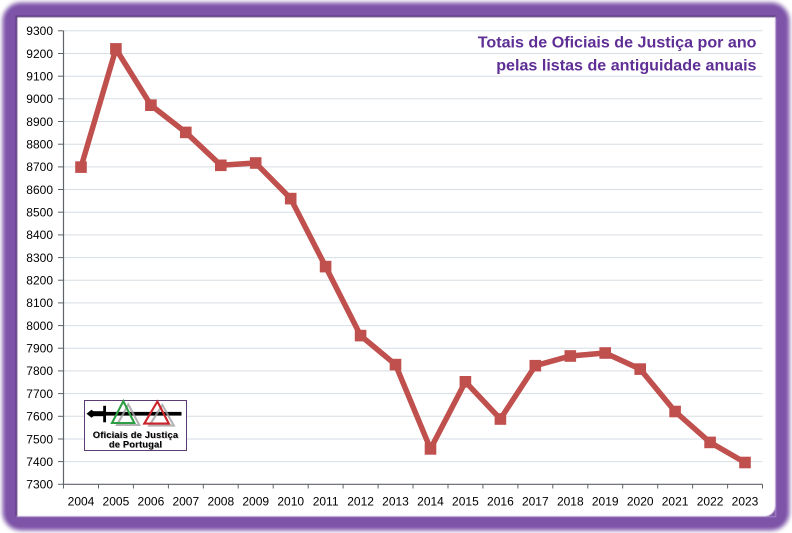  What do you see at coordinates (675, 502) in the screenshot?
I see `svg-text: 2021` at bounding box center [675, 502].